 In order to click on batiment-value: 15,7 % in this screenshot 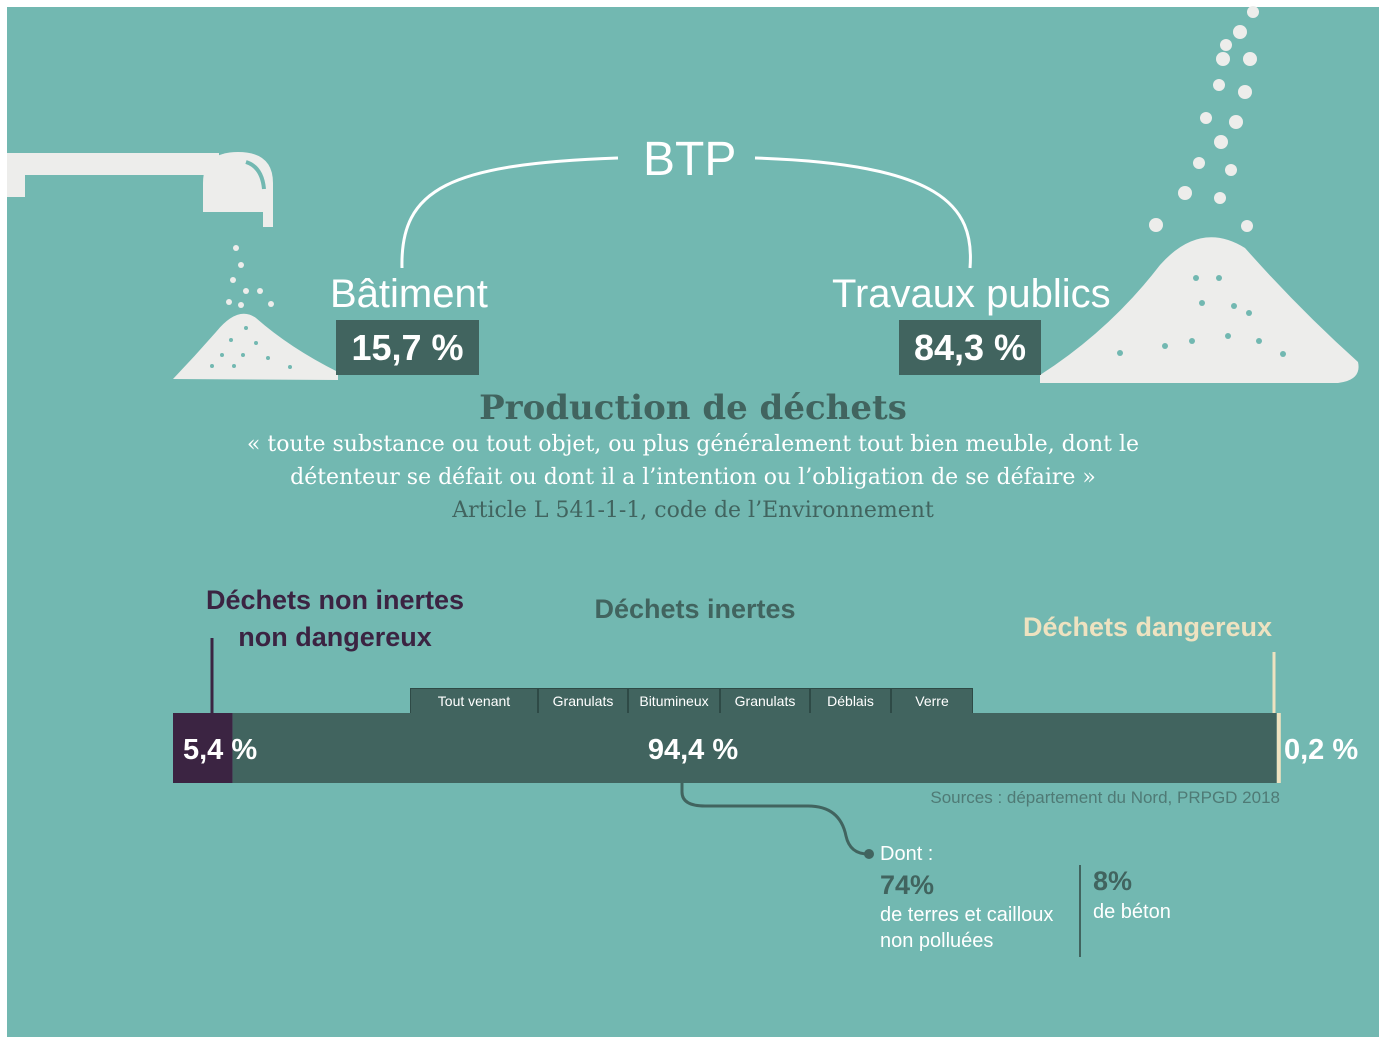, I will do `click(407, 347)`.